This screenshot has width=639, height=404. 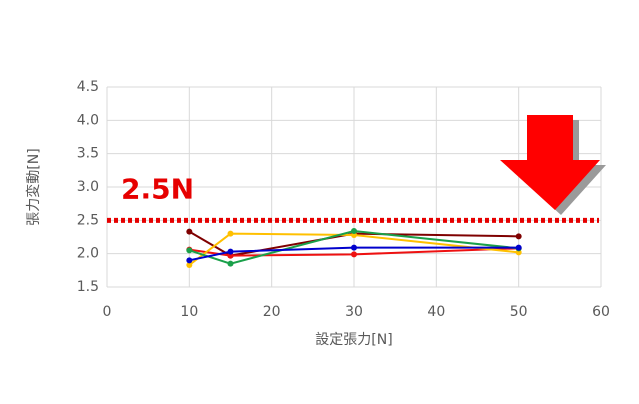 What do you see at coordinates (436, 312) in the screenshot?
I see `x-tick-label: 40` at bounding box center [436, 312].